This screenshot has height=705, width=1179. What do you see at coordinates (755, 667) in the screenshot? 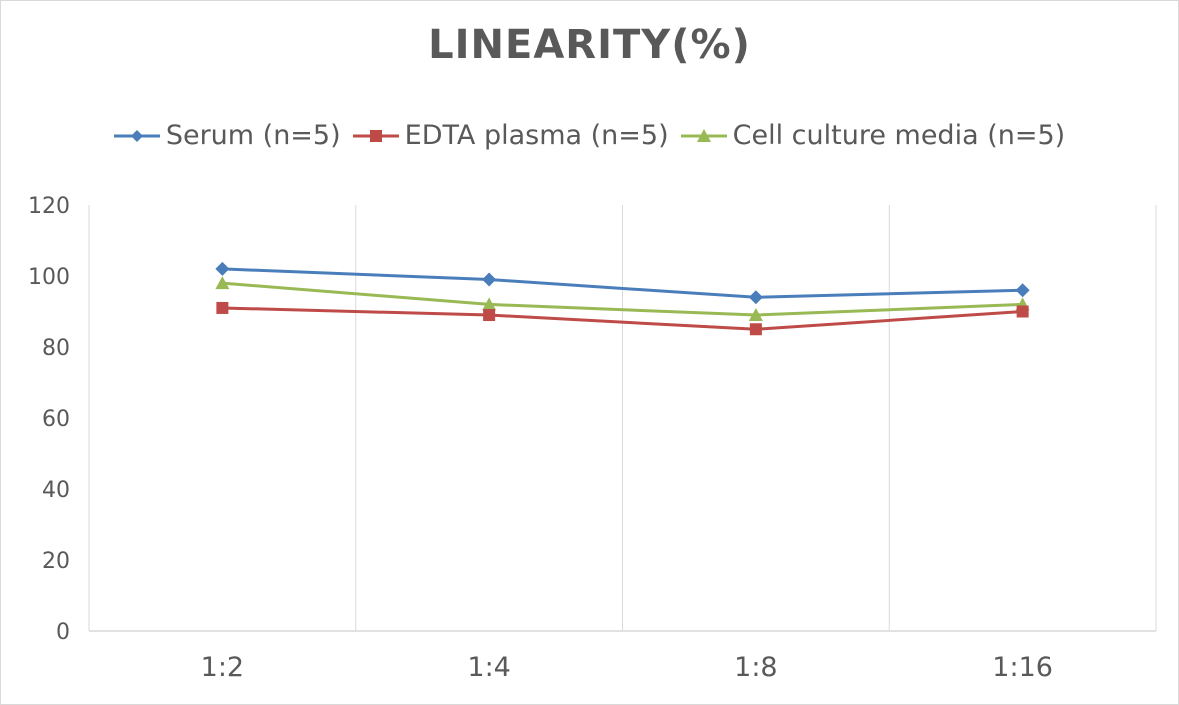
I see `x-tick-label: 1:8` at bounding box center [755, 667].